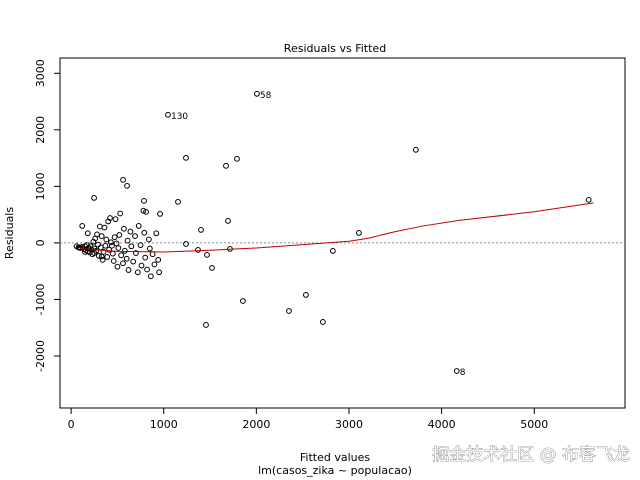  Describe the element at coordinates (40, 130) in the screenshot. I see `y-tick-label: 2000` at that location.